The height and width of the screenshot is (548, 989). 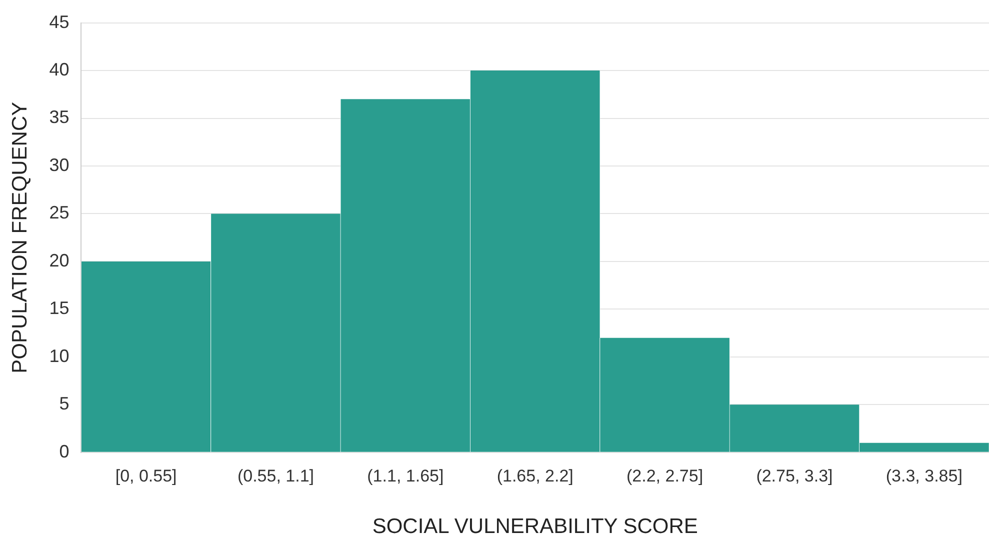 What do you see at coordinates (924, 476) in the screenshot?
I see `x-tick-label: (3.3, 3.85]` at bounding box center [924, 476].